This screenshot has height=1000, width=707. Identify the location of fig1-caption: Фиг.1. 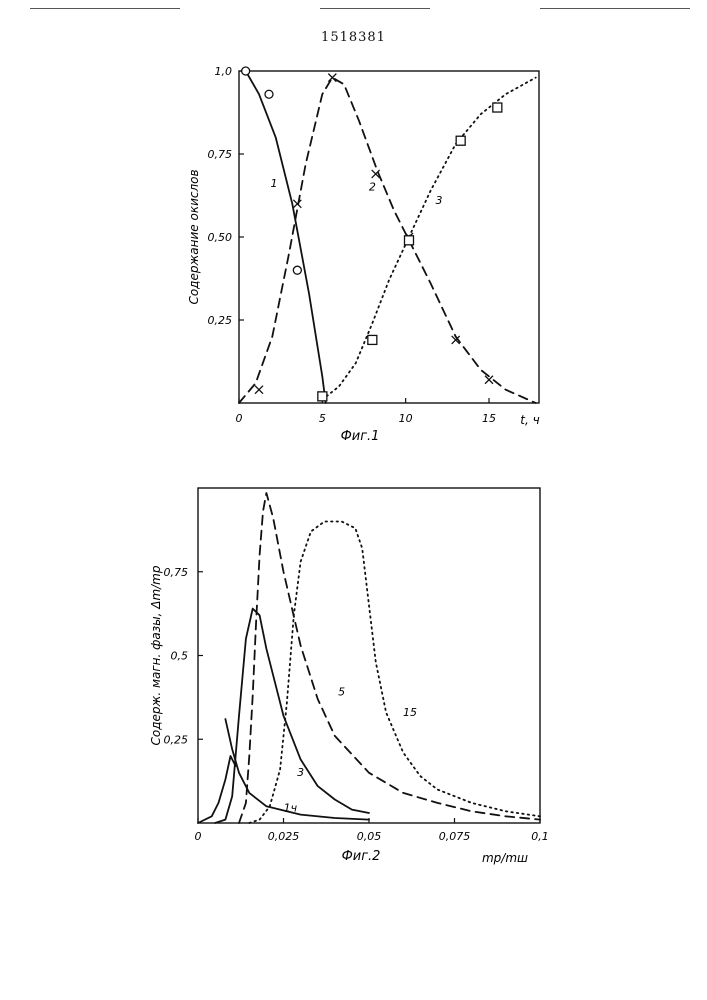
(360, 436).